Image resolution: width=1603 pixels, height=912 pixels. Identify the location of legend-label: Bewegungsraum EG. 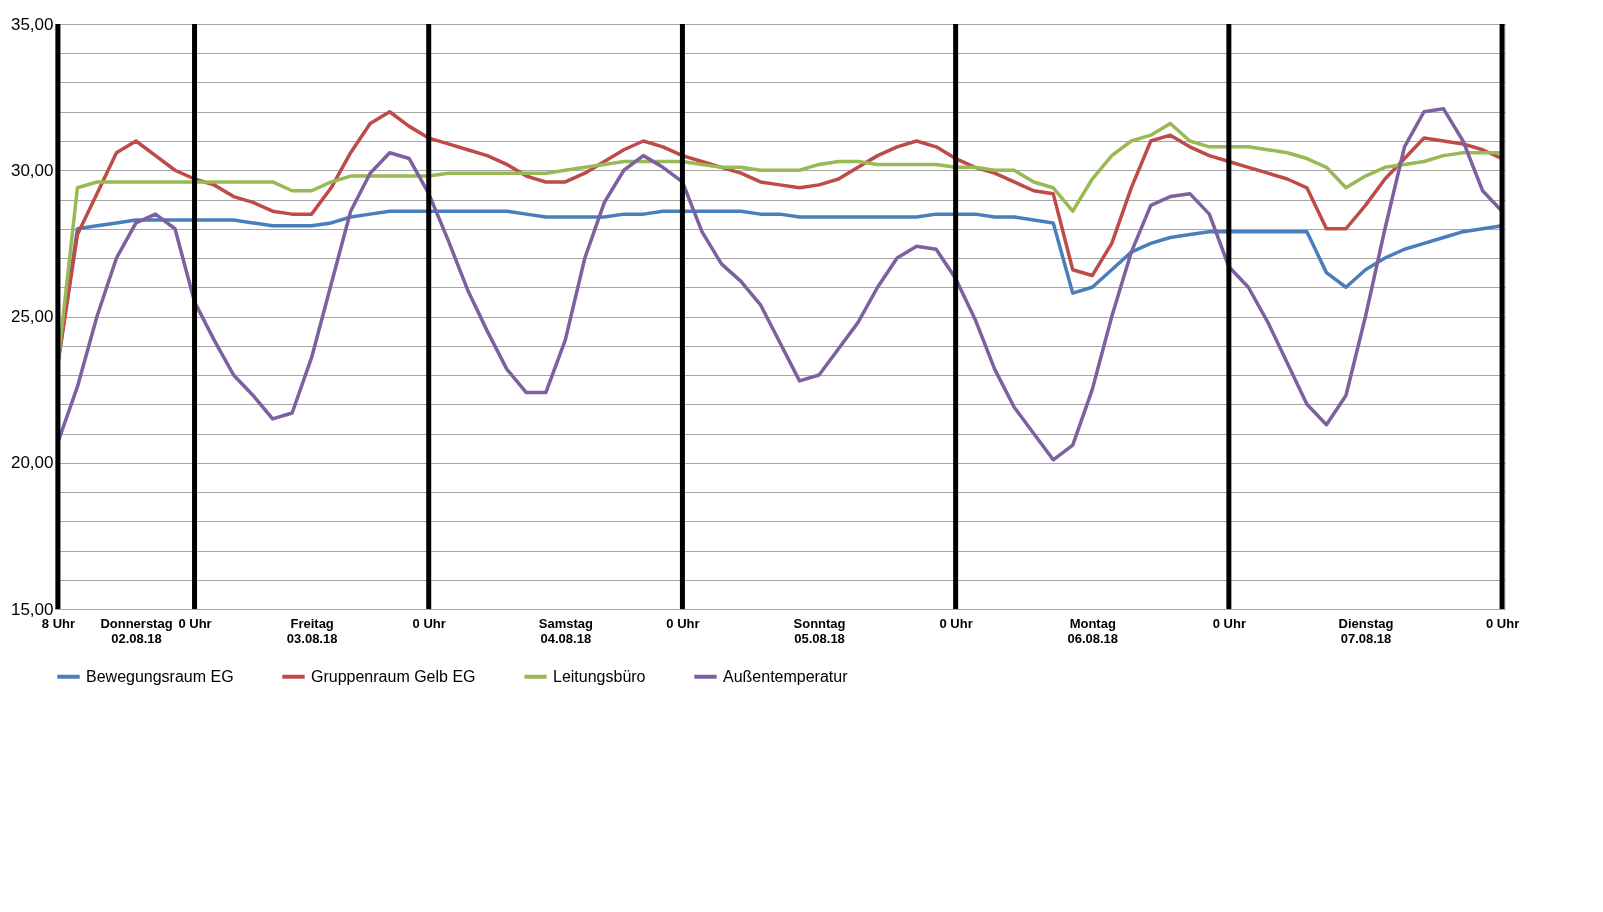
(160, 676).